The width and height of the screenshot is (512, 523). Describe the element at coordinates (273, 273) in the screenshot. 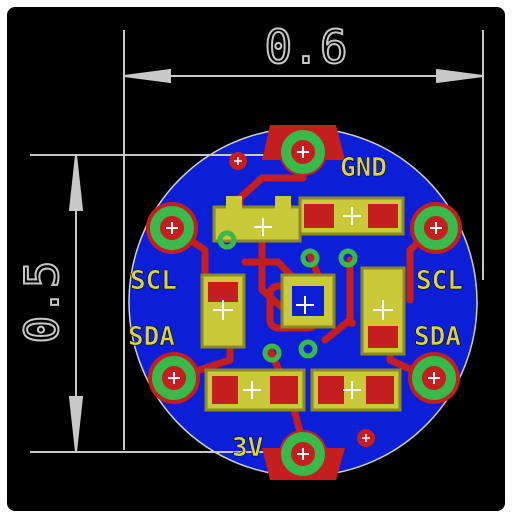

I see `trace-center-a` at that location.